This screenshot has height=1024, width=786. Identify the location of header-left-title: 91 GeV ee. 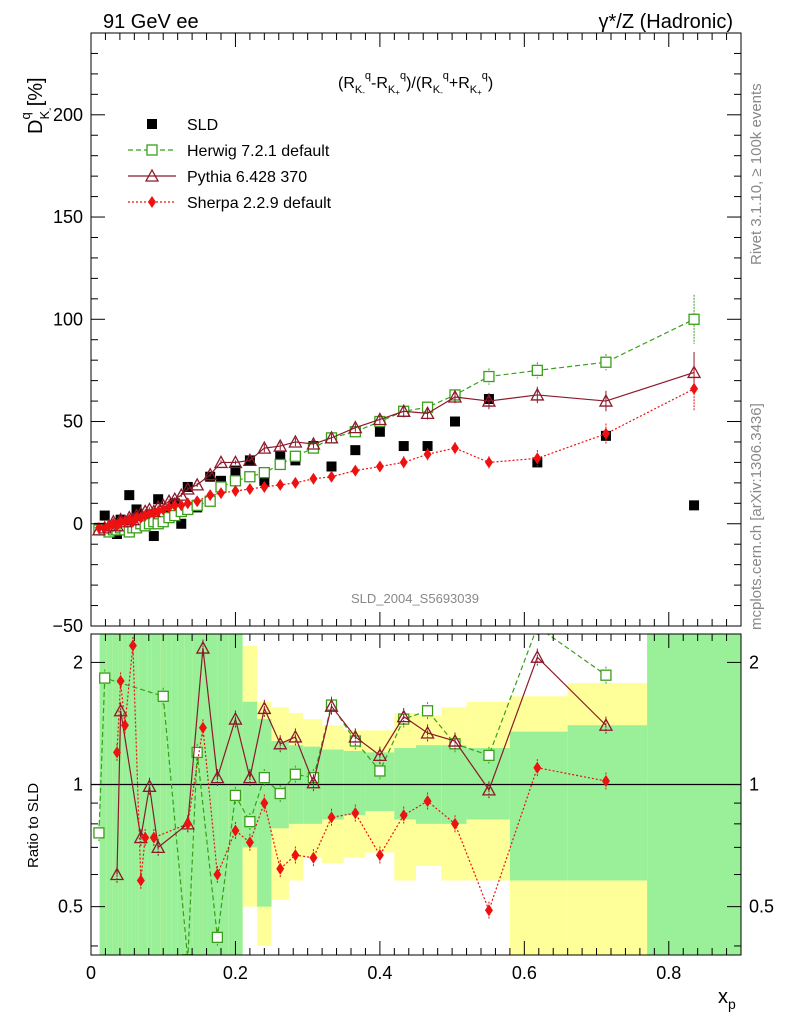
(151, 22).